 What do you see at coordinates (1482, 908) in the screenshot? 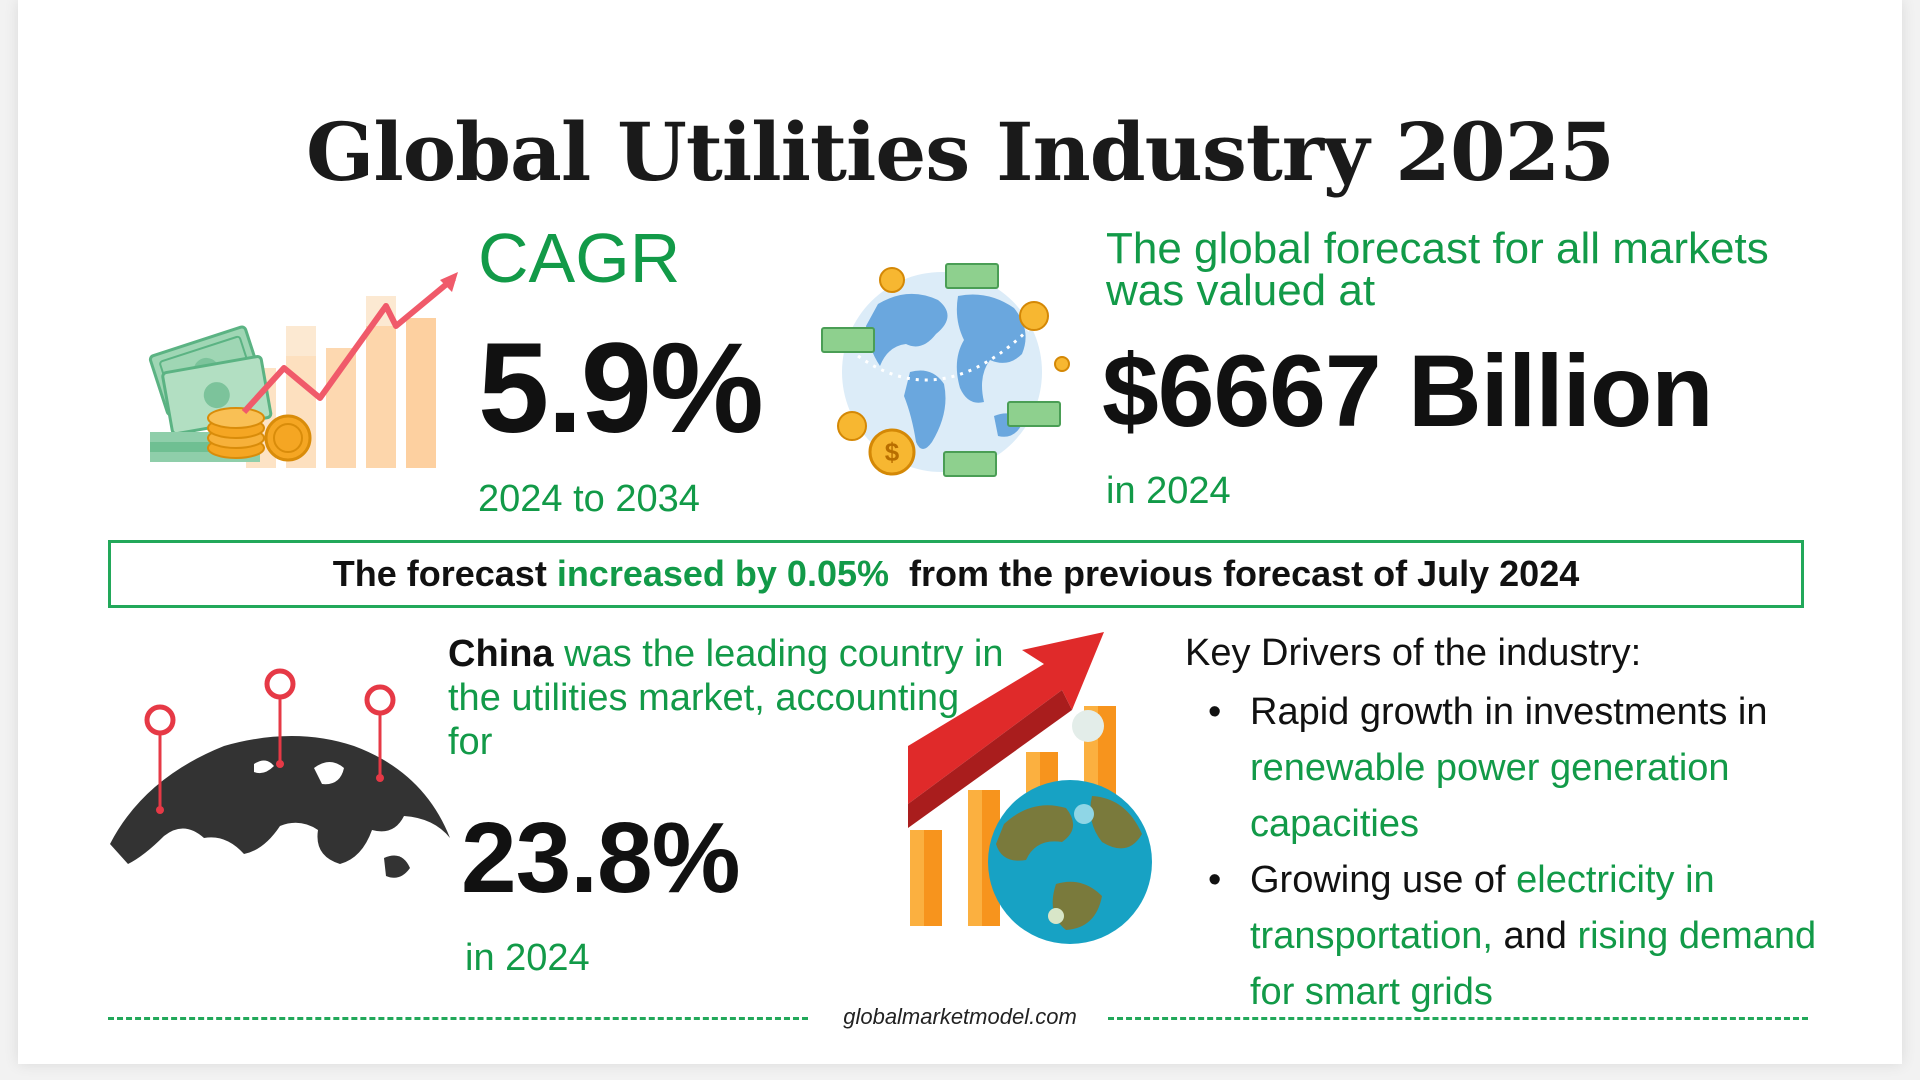
I see `driver-highlight: electricity in transportation,` at bounding box center [1482, 908].